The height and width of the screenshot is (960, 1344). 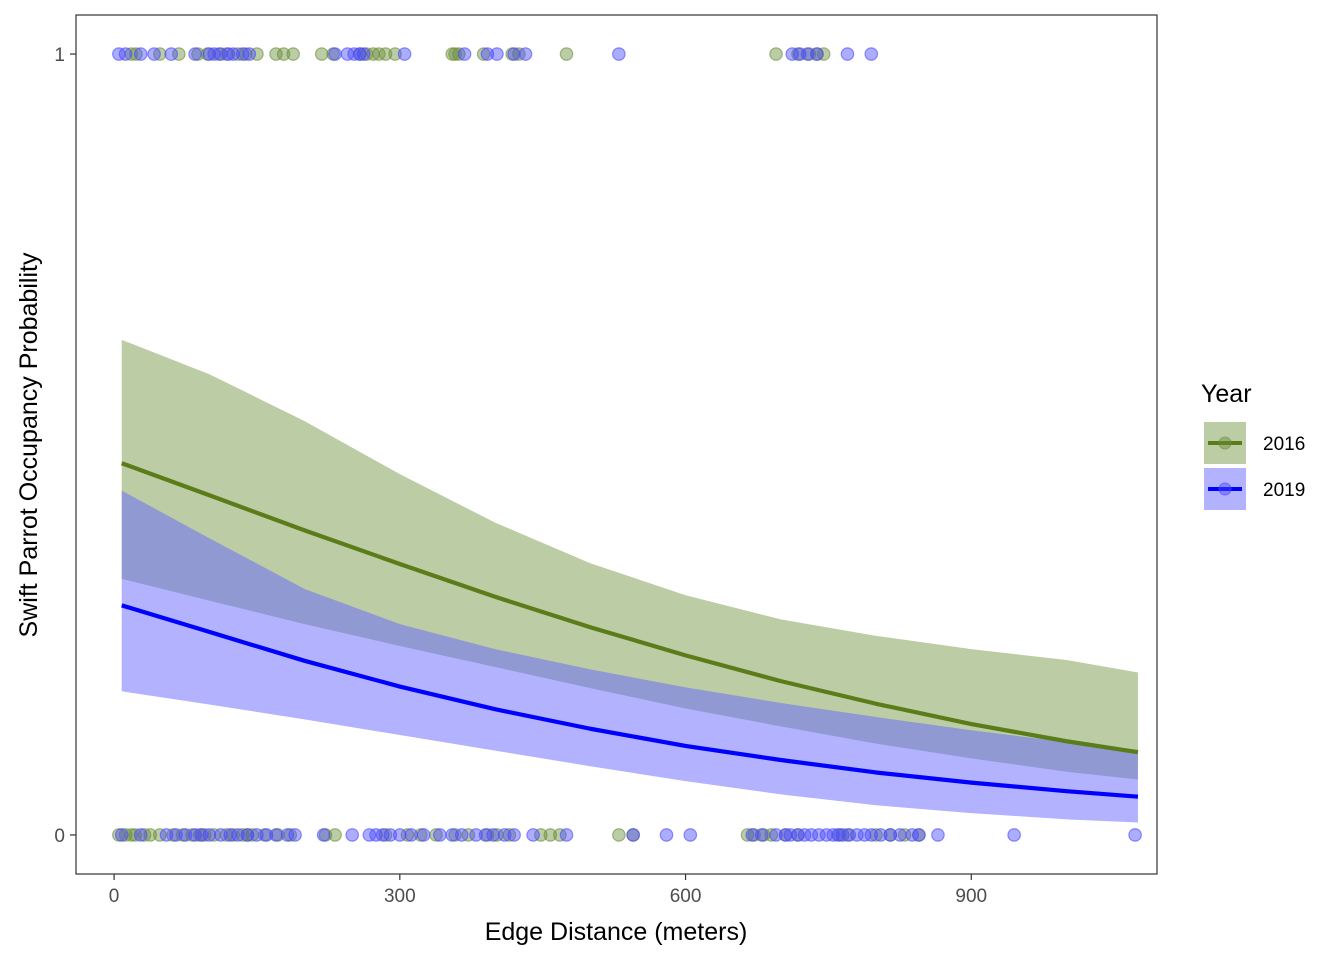 What do you see at coordinates (1284, 490) in the screenshot?
I see `legend-label: 2019` at bounding box center [1284, 490].